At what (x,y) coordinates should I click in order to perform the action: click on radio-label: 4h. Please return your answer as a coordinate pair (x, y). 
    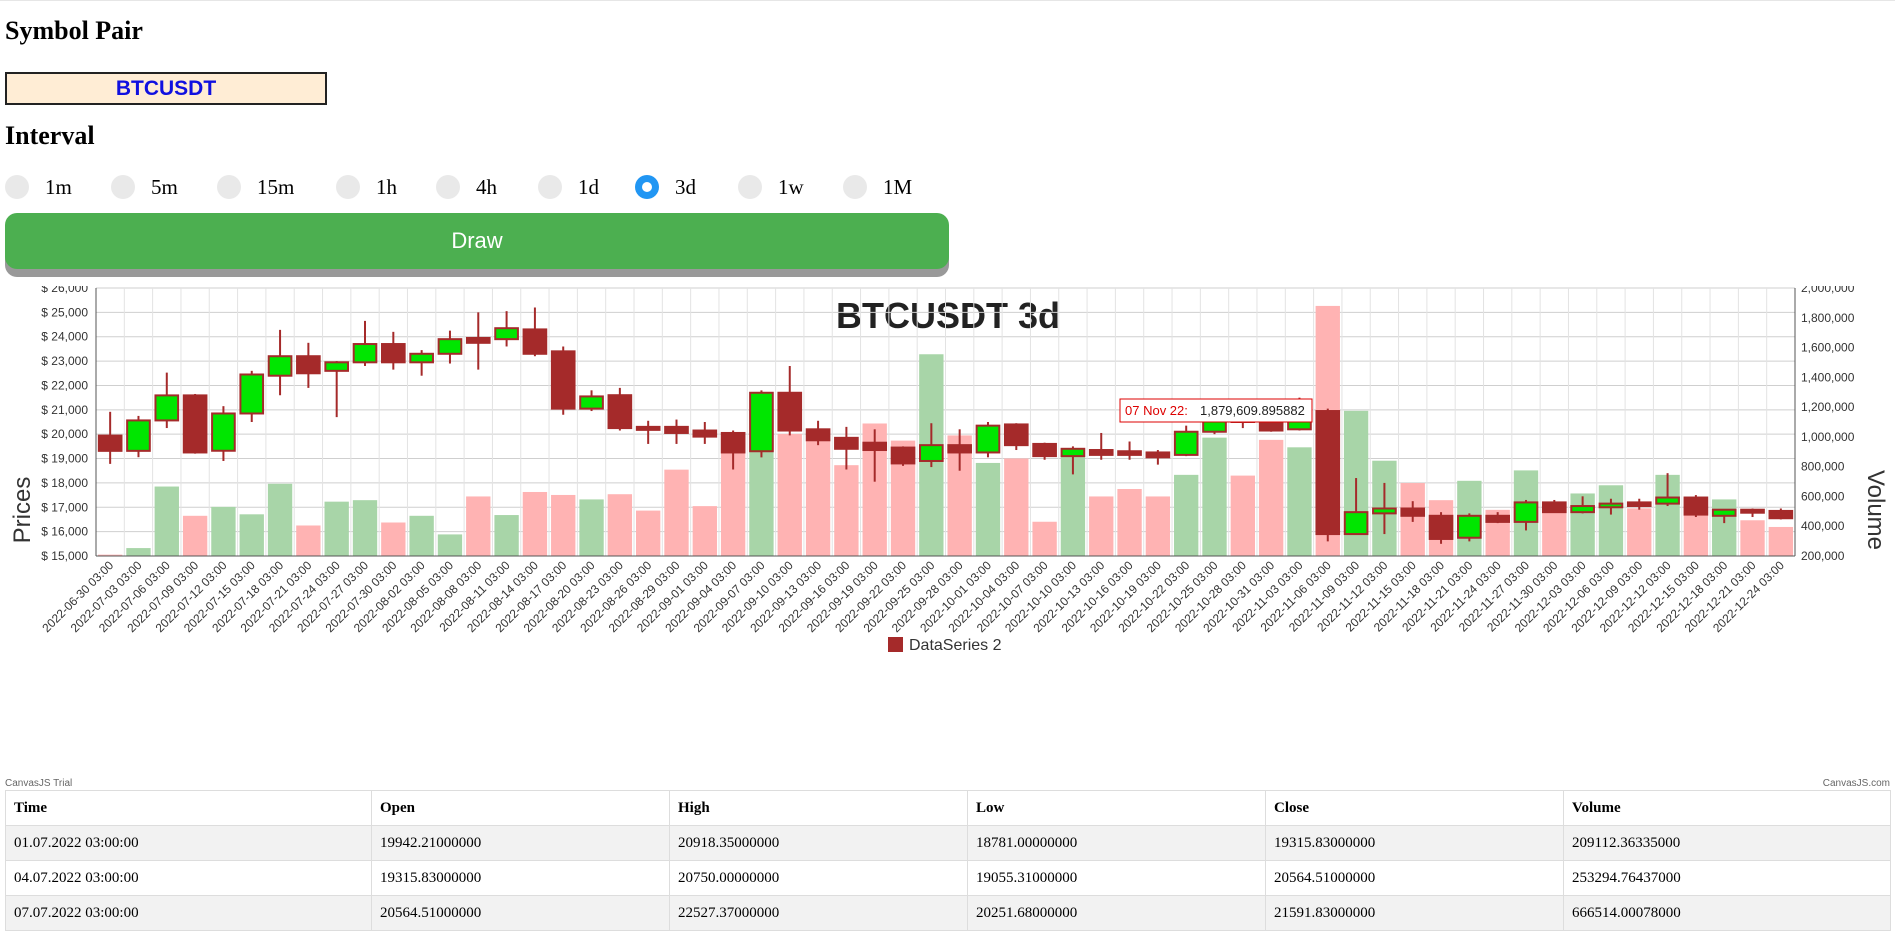
    Looking at the image, I should click on (486, 186).